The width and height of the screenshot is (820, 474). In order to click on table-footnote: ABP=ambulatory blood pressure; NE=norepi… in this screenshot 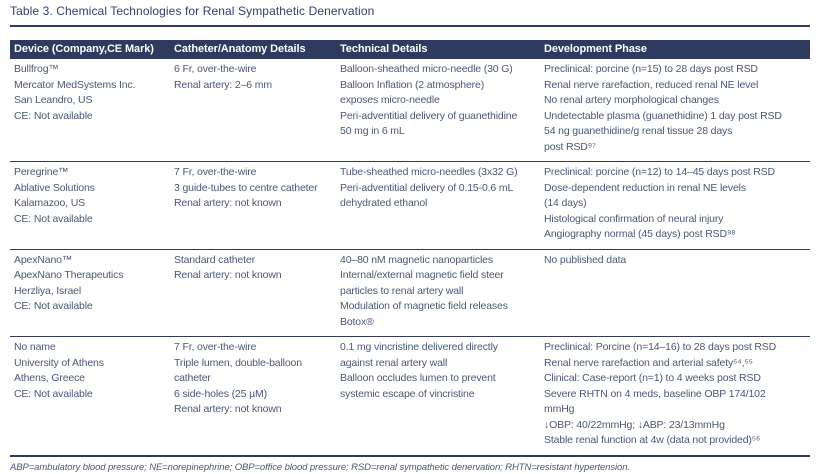, I will do `click(320, 467)`.